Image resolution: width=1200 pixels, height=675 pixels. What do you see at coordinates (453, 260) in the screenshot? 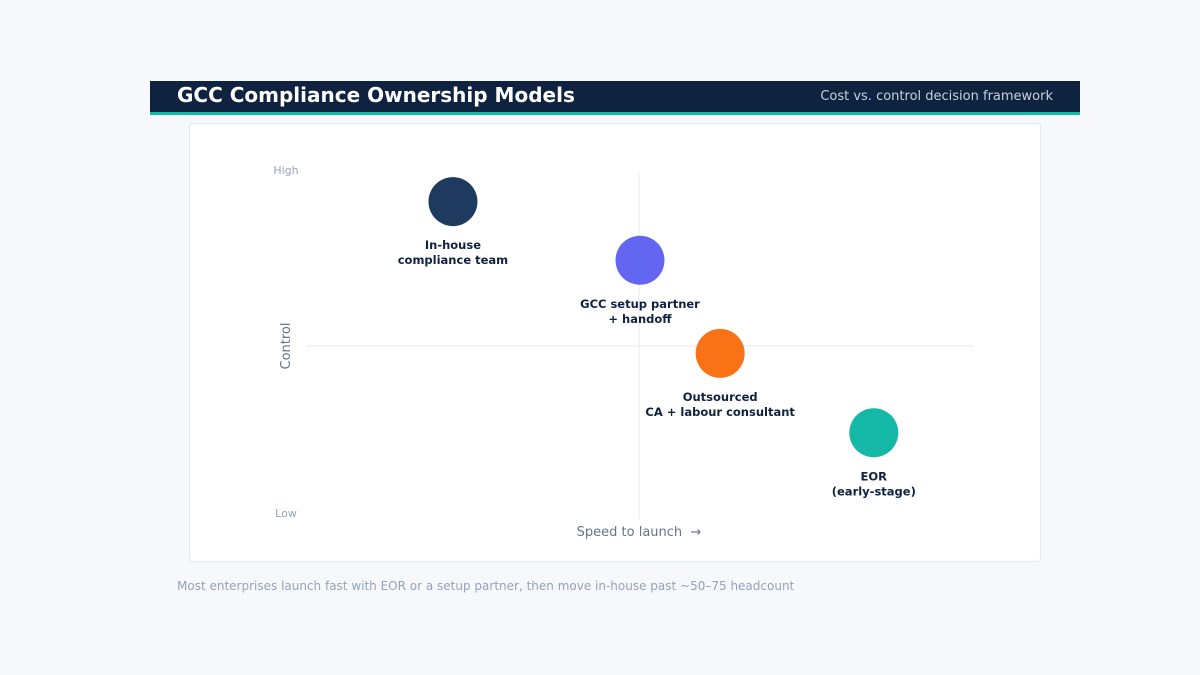
I see `data-point-label-0-1: compliance team` at bounding box center [453, 260].